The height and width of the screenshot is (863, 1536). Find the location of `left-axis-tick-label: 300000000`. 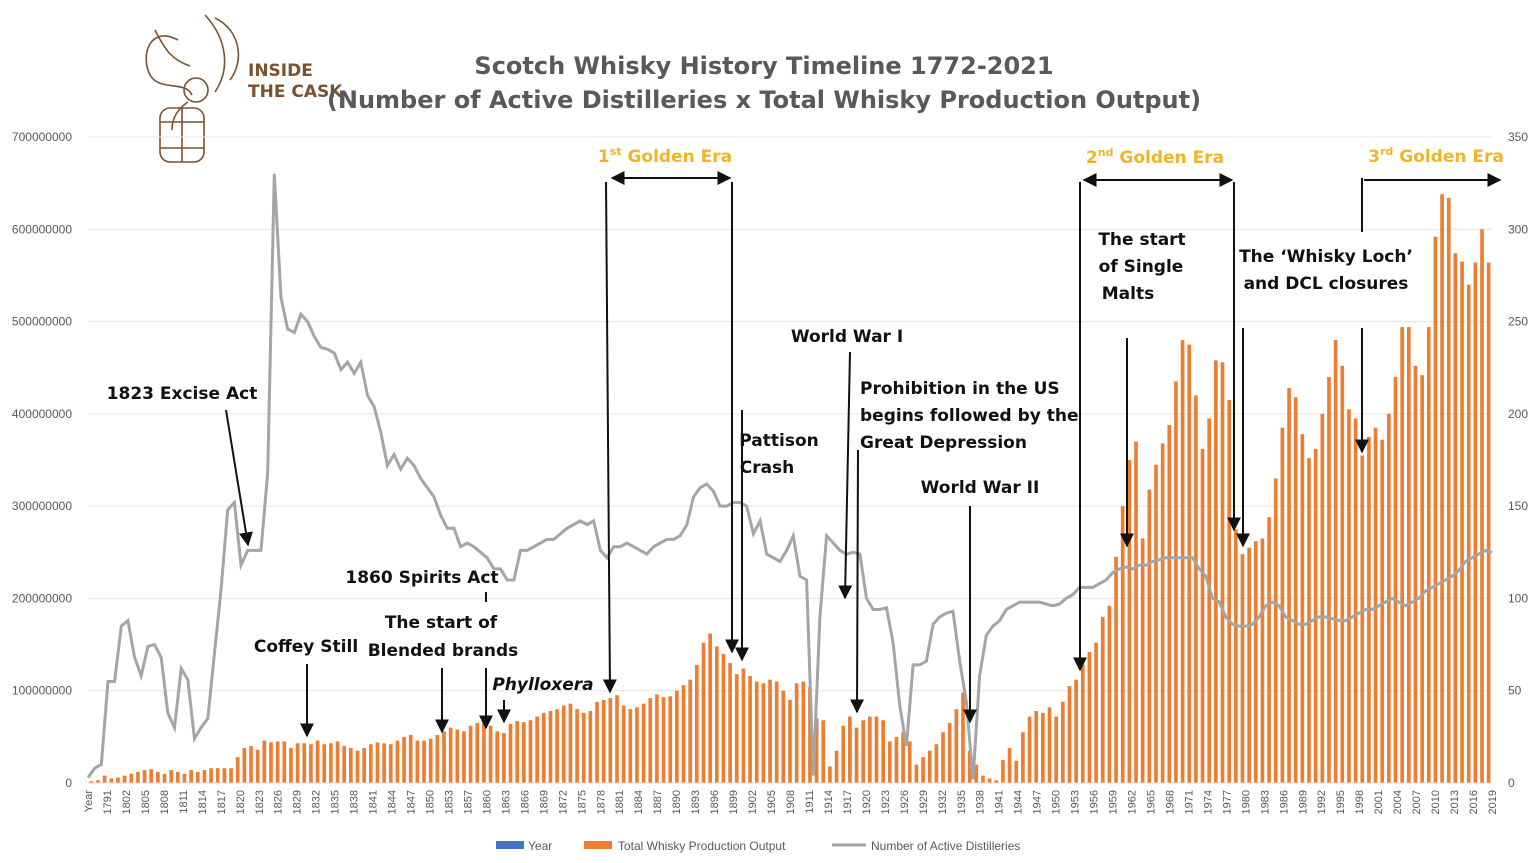

left-axis-tick-label: 300000000 is located at coordinates (42, 506).